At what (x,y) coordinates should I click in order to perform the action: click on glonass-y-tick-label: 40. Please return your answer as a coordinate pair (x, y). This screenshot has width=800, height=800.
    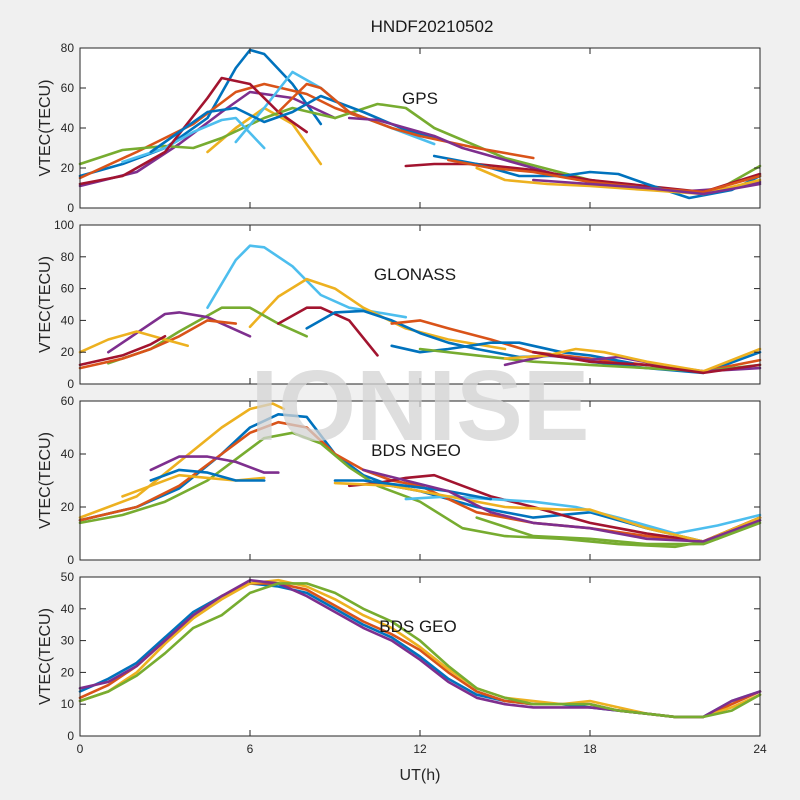
    Looking at the image, I should click on (68, 320).